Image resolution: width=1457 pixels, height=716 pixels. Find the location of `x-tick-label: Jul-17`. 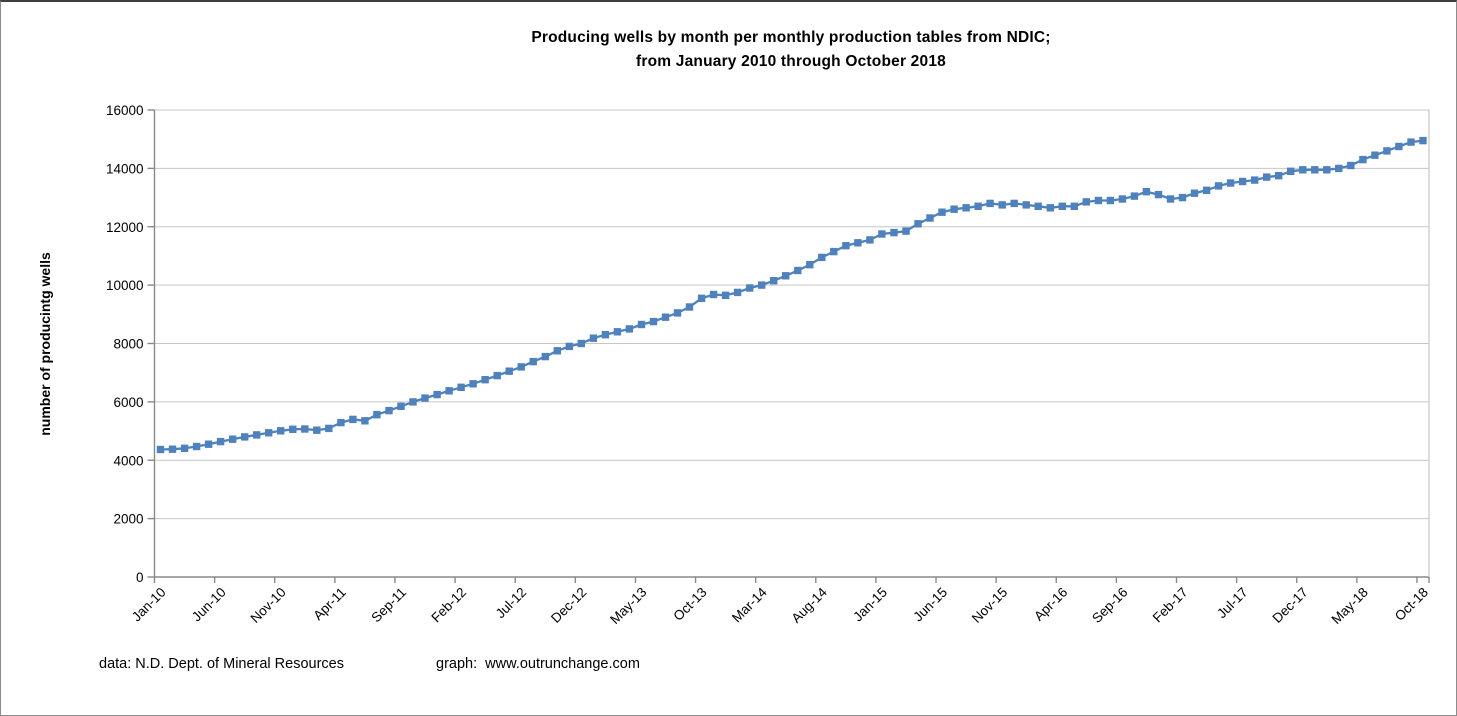

x-tick-label: Jul-17 is located at coordinates (1232, 603).